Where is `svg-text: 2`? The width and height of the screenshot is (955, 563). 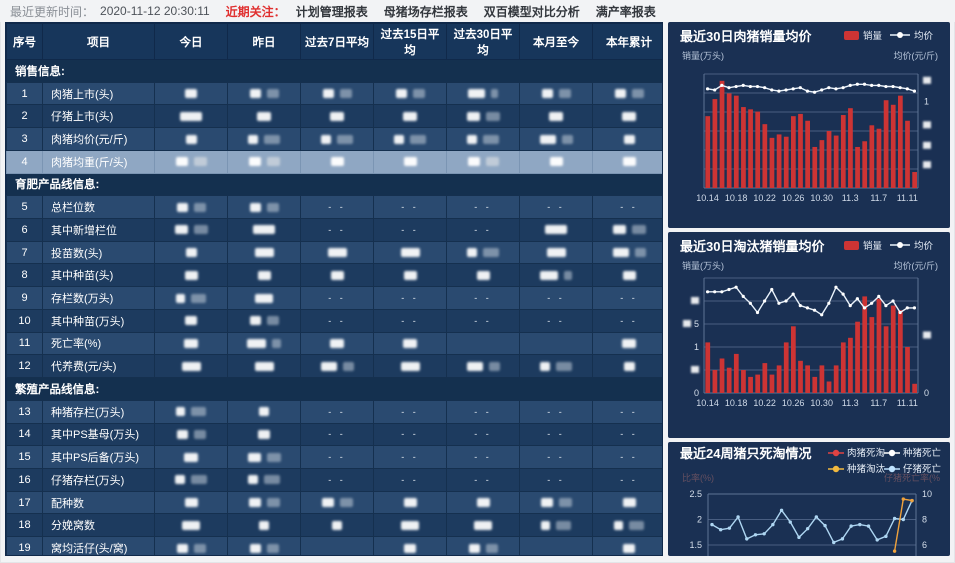 svg-text: 2 is located at coordinates (699, 520).